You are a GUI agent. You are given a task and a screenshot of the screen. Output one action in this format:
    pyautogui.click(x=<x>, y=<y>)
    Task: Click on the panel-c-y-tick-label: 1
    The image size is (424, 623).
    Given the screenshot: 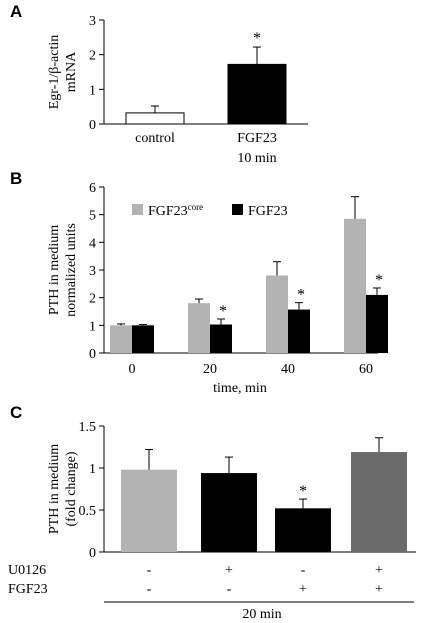 What is the action you would take?
    pyautogui.click(x=92, y=469)
    